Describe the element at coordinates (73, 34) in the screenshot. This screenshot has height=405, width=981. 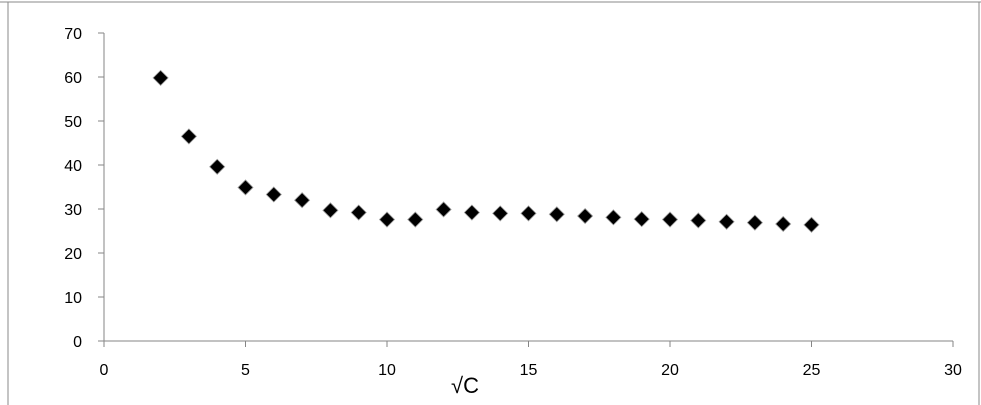
I see `y-tick-label: 70` at that location.